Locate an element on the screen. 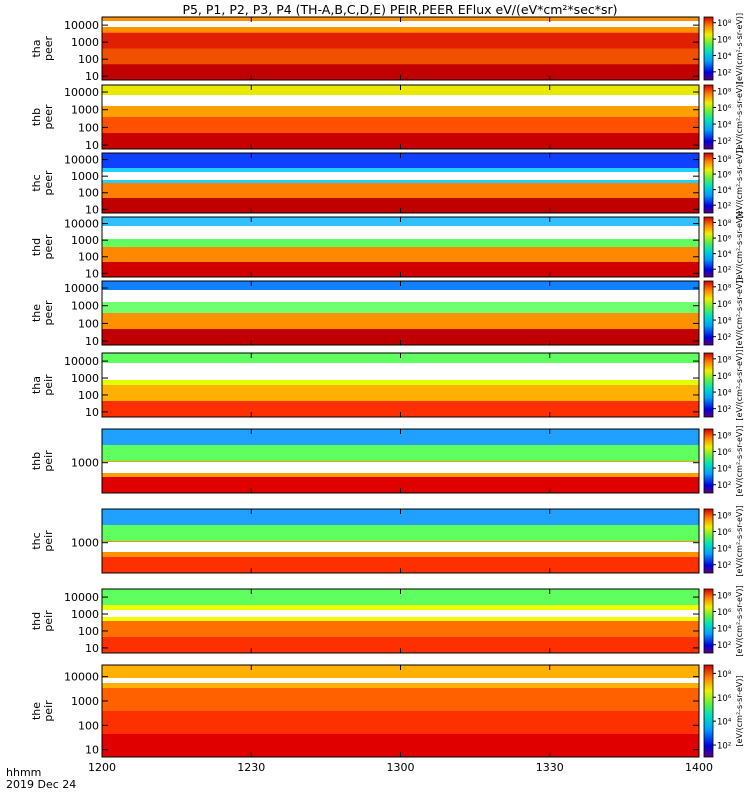  x-axis-label-line1: hhmm is located at coordinates (23, 772).